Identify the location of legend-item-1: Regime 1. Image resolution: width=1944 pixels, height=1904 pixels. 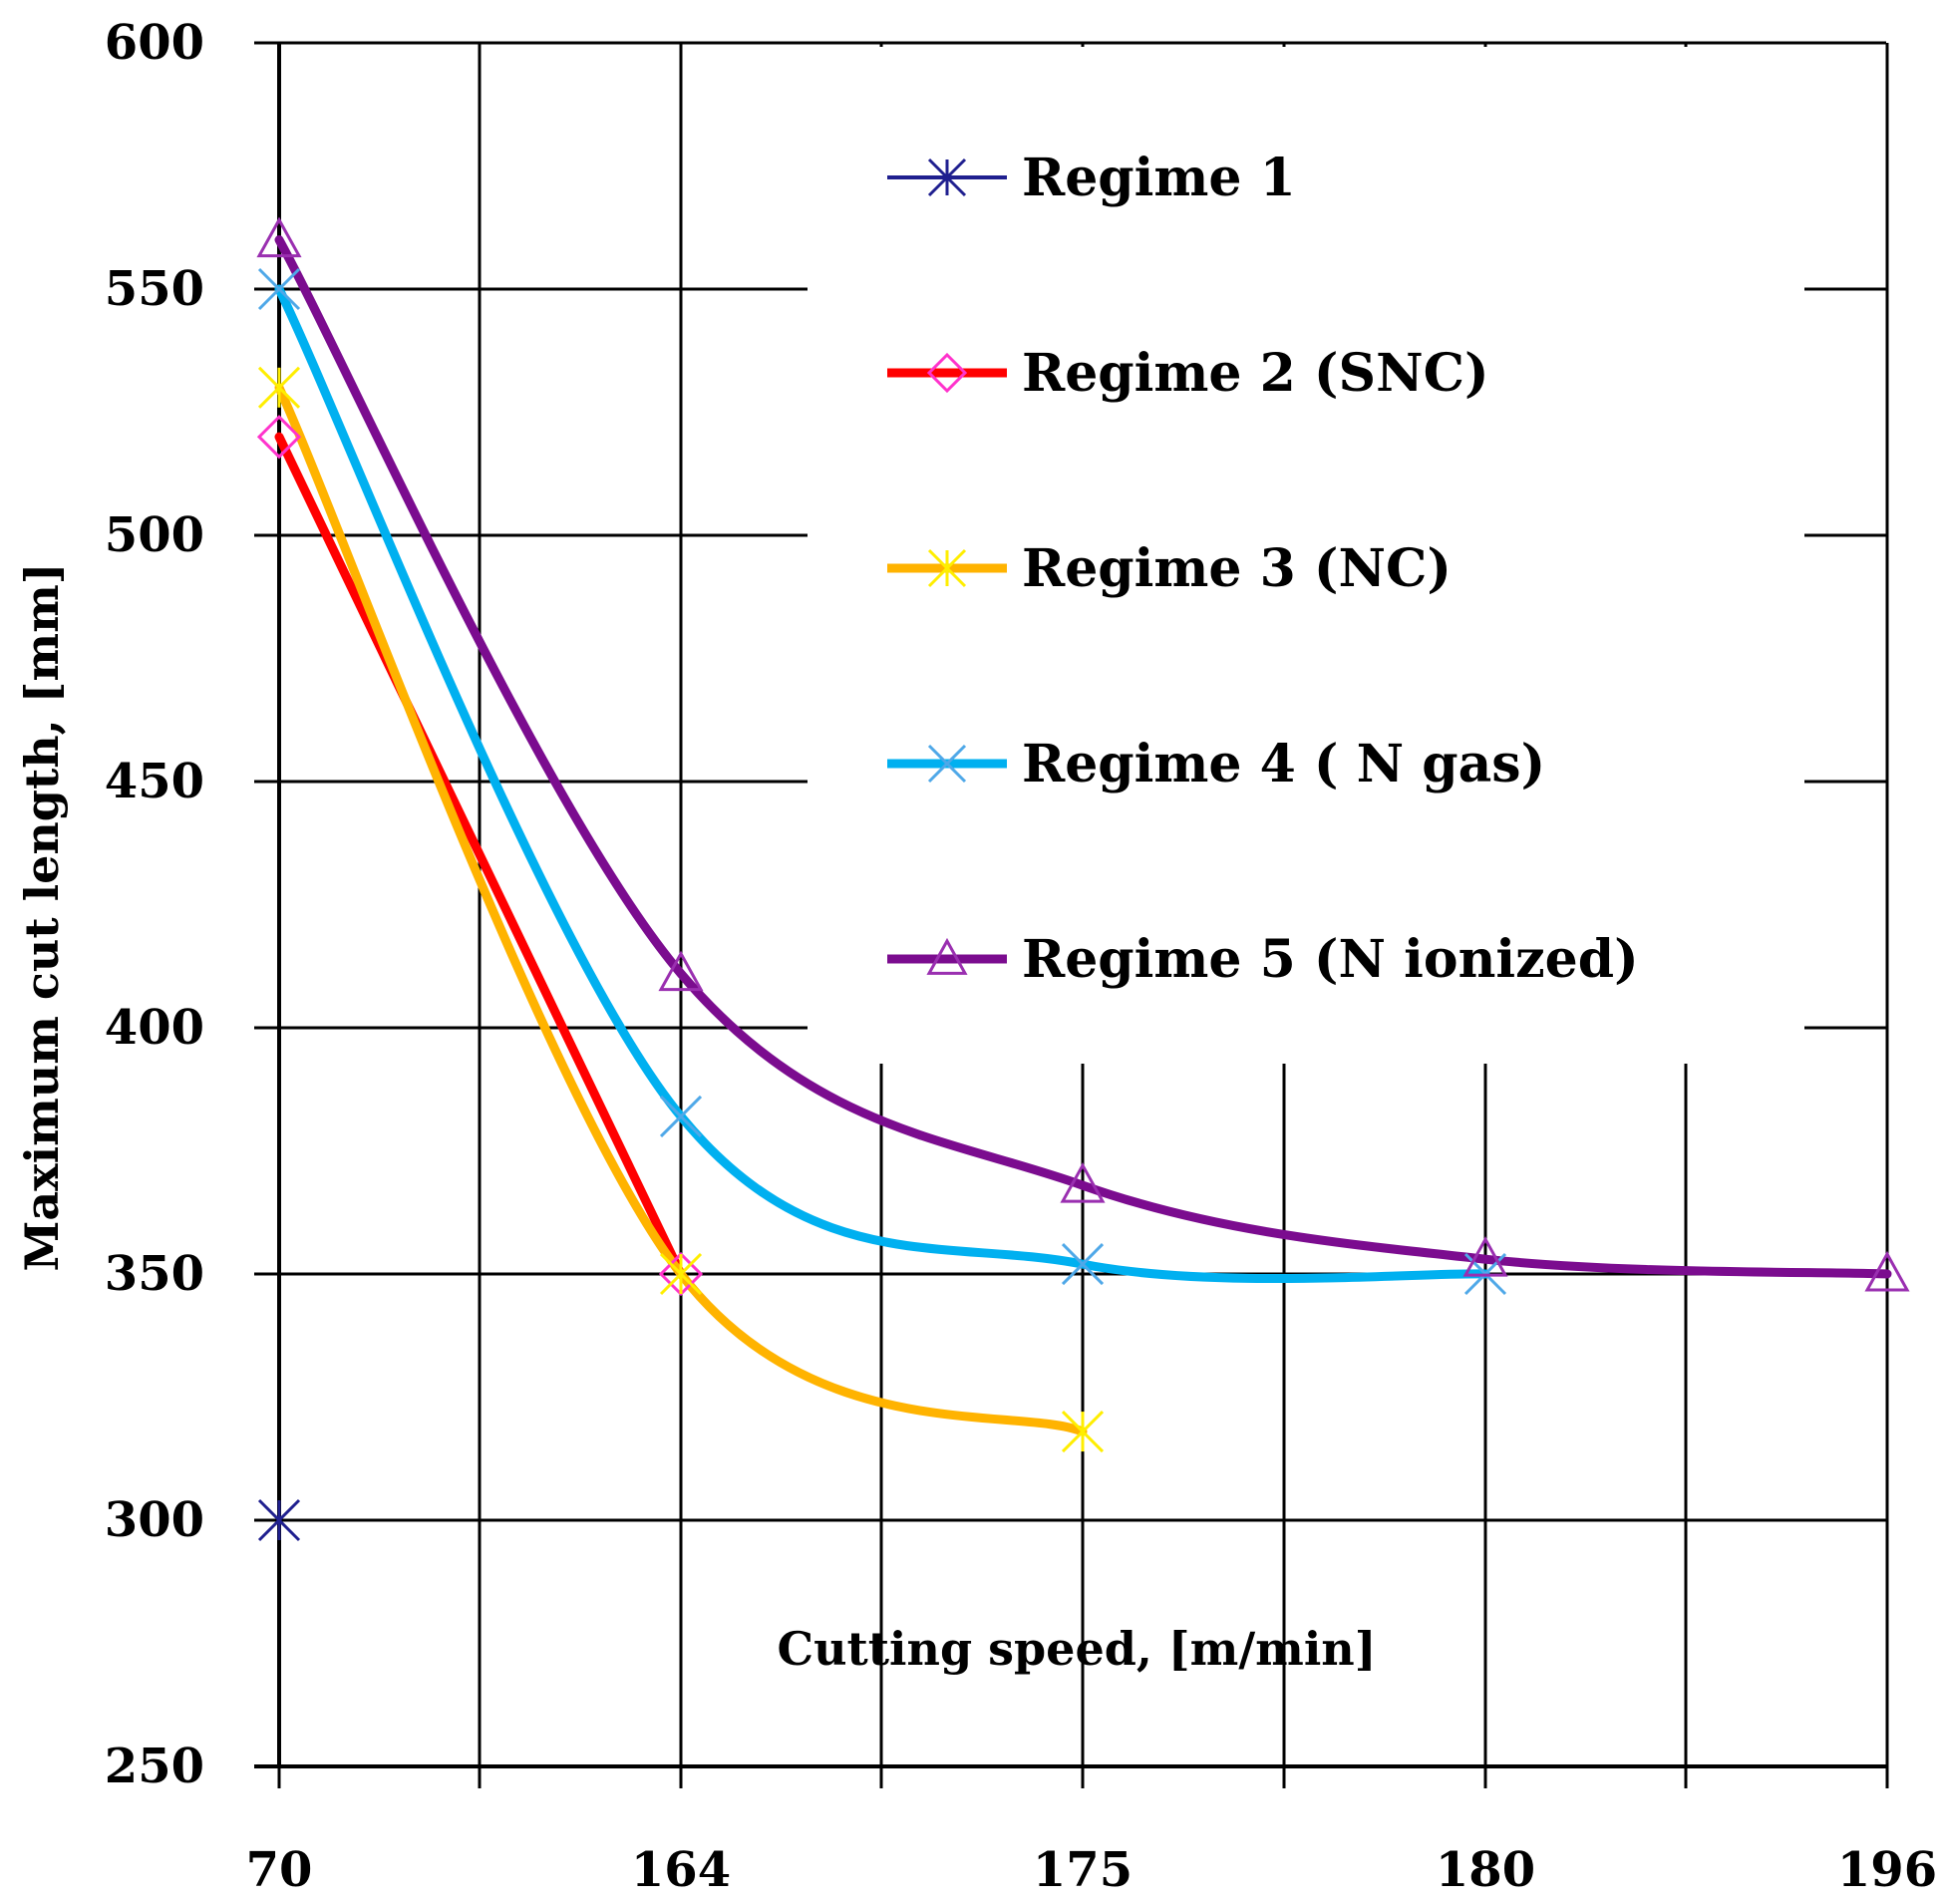
(1091, 178).